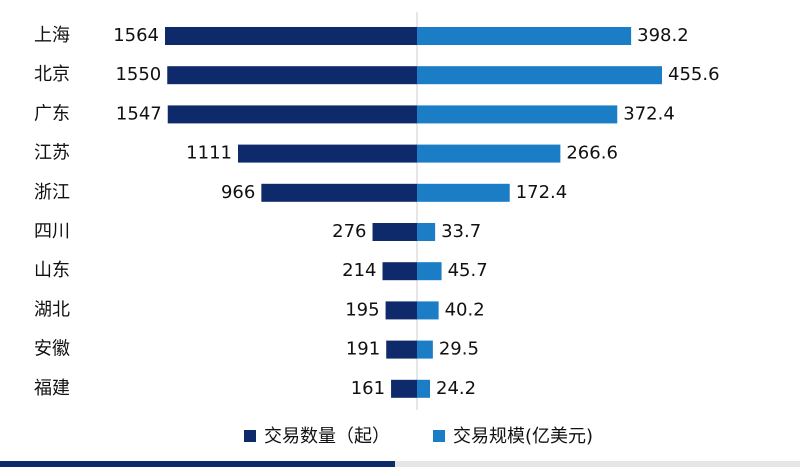 The image size is (800, 476). I want to click on value-label: 276, so click(349, 231).